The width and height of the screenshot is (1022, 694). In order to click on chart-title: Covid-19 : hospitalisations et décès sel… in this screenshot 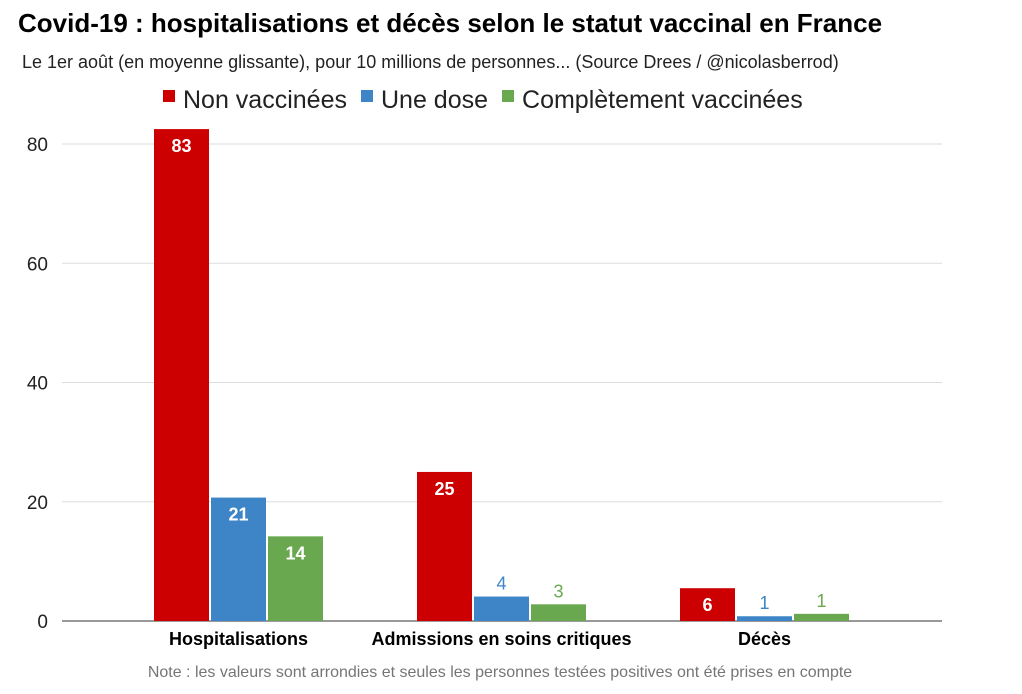, I will do `click(450, 23)`.